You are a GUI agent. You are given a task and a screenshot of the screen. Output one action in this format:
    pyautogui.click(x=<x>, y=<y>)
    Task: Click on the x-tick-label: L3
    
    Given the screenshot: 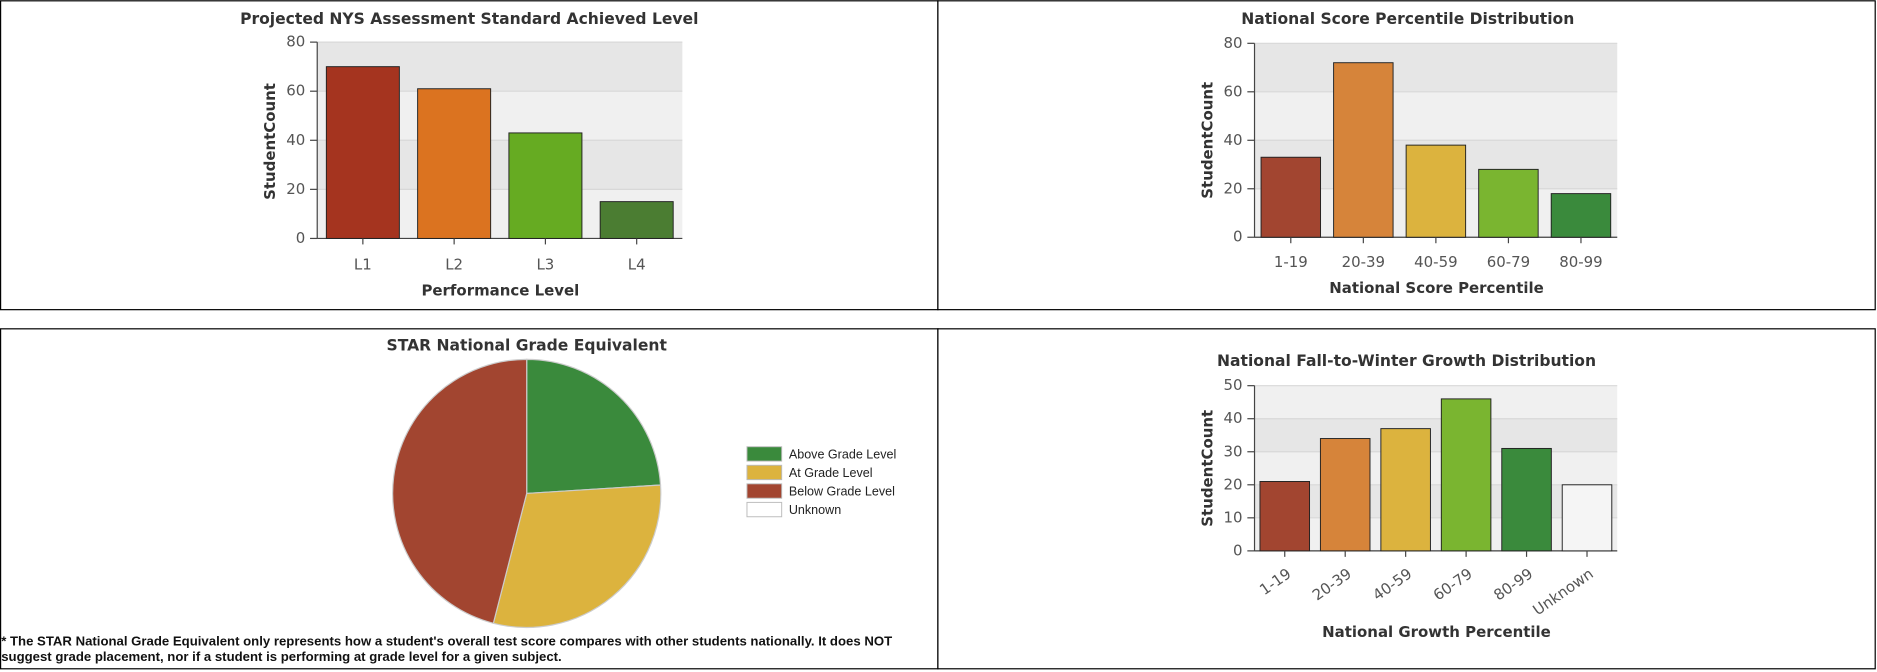 What is the action you would take?
    pyautogui.click(x=545, y=264)
    